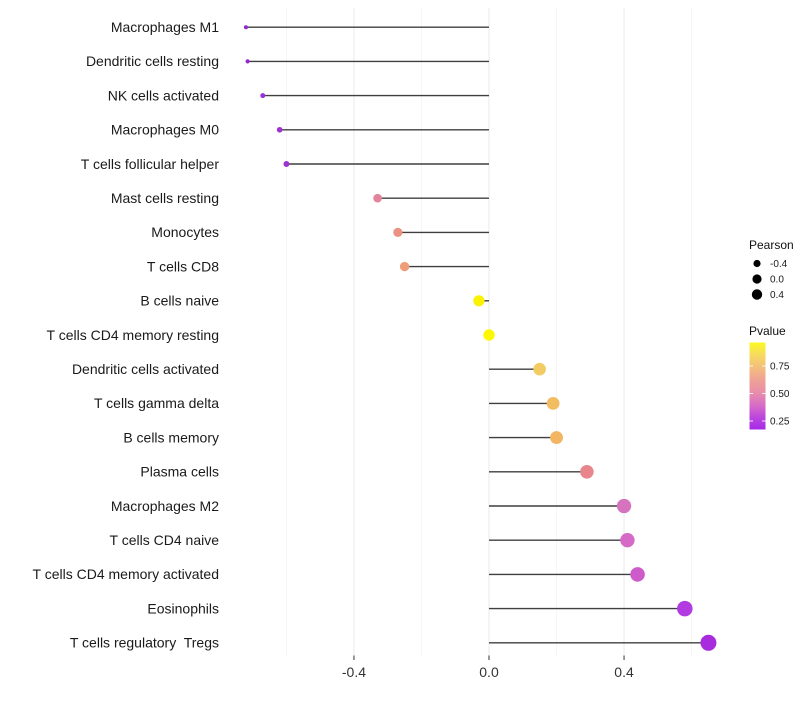  I want to click on y-axis-label: T cells CD4 memory resting, so click(133, 335).